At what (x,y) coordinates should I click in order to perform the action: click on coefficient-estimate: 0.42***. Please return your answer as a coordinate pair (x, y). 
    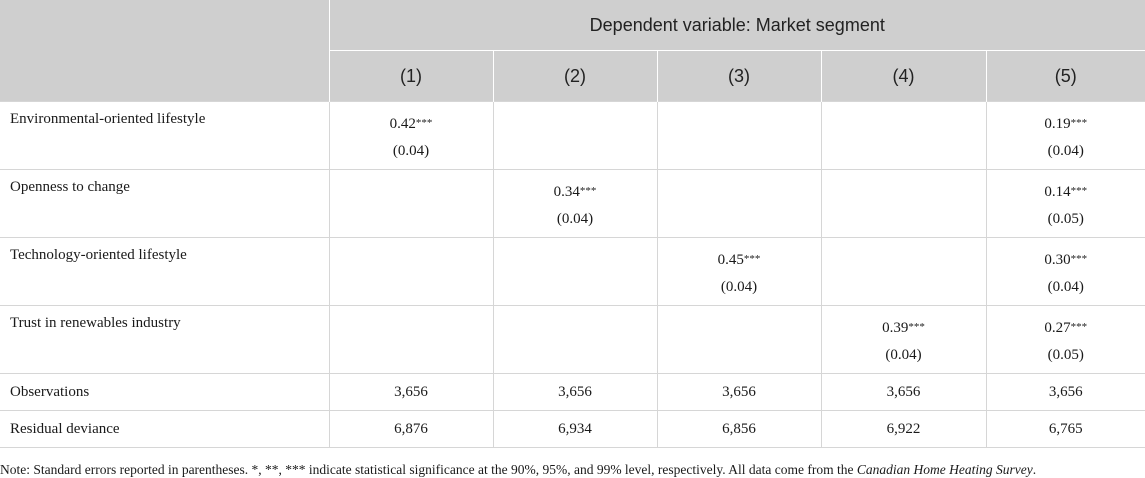
    Looking at the image, I should click on (411, 124).